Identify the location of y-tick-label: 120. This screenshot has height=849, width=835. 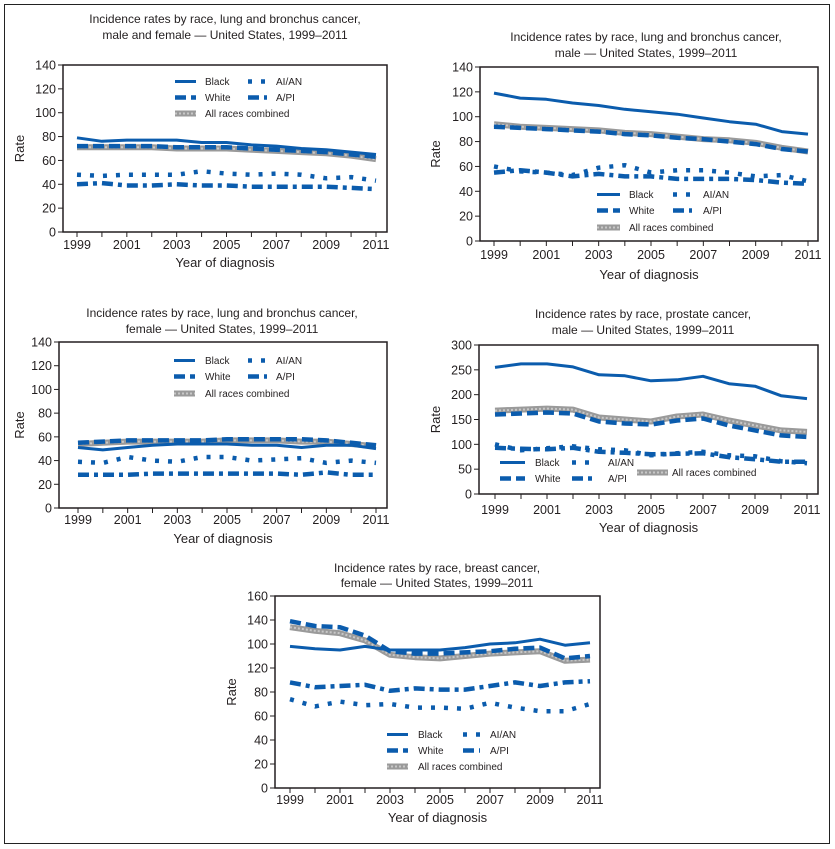
(45, 89).